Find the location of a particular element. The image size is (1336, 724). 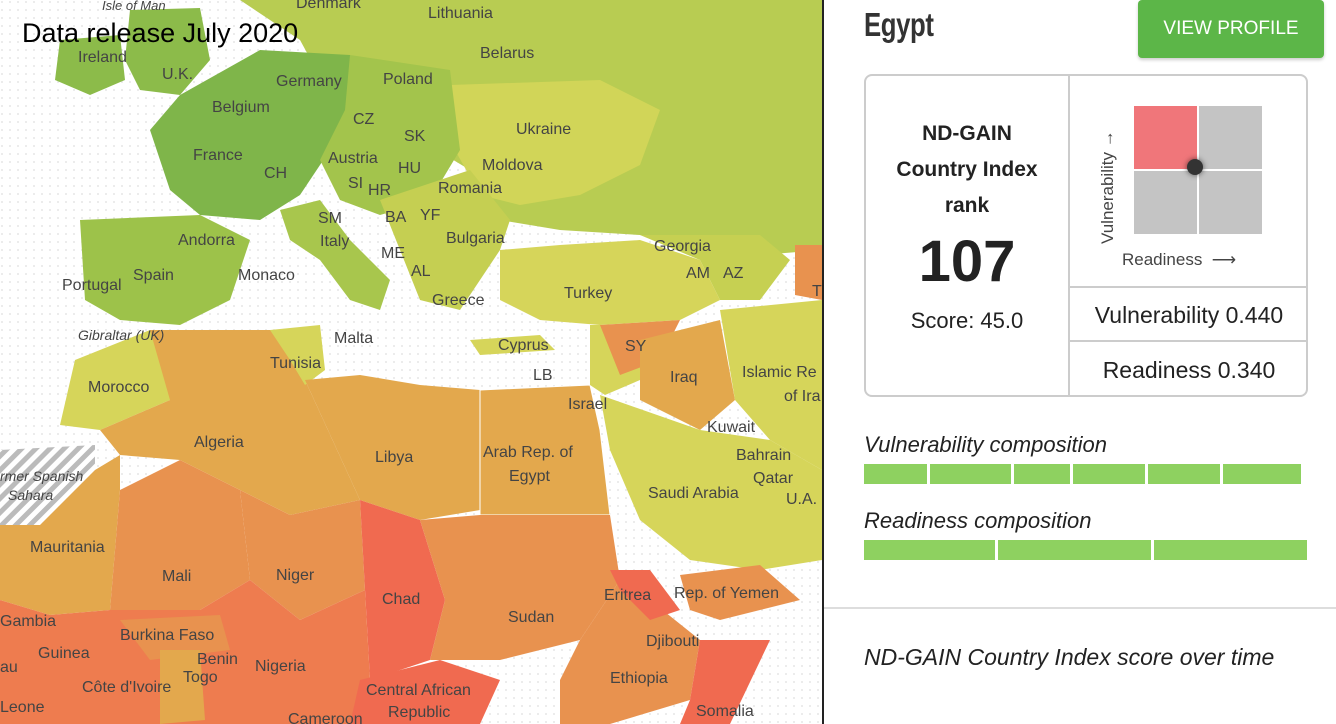

label-t-cut: T is located at coordinates (817, 291).